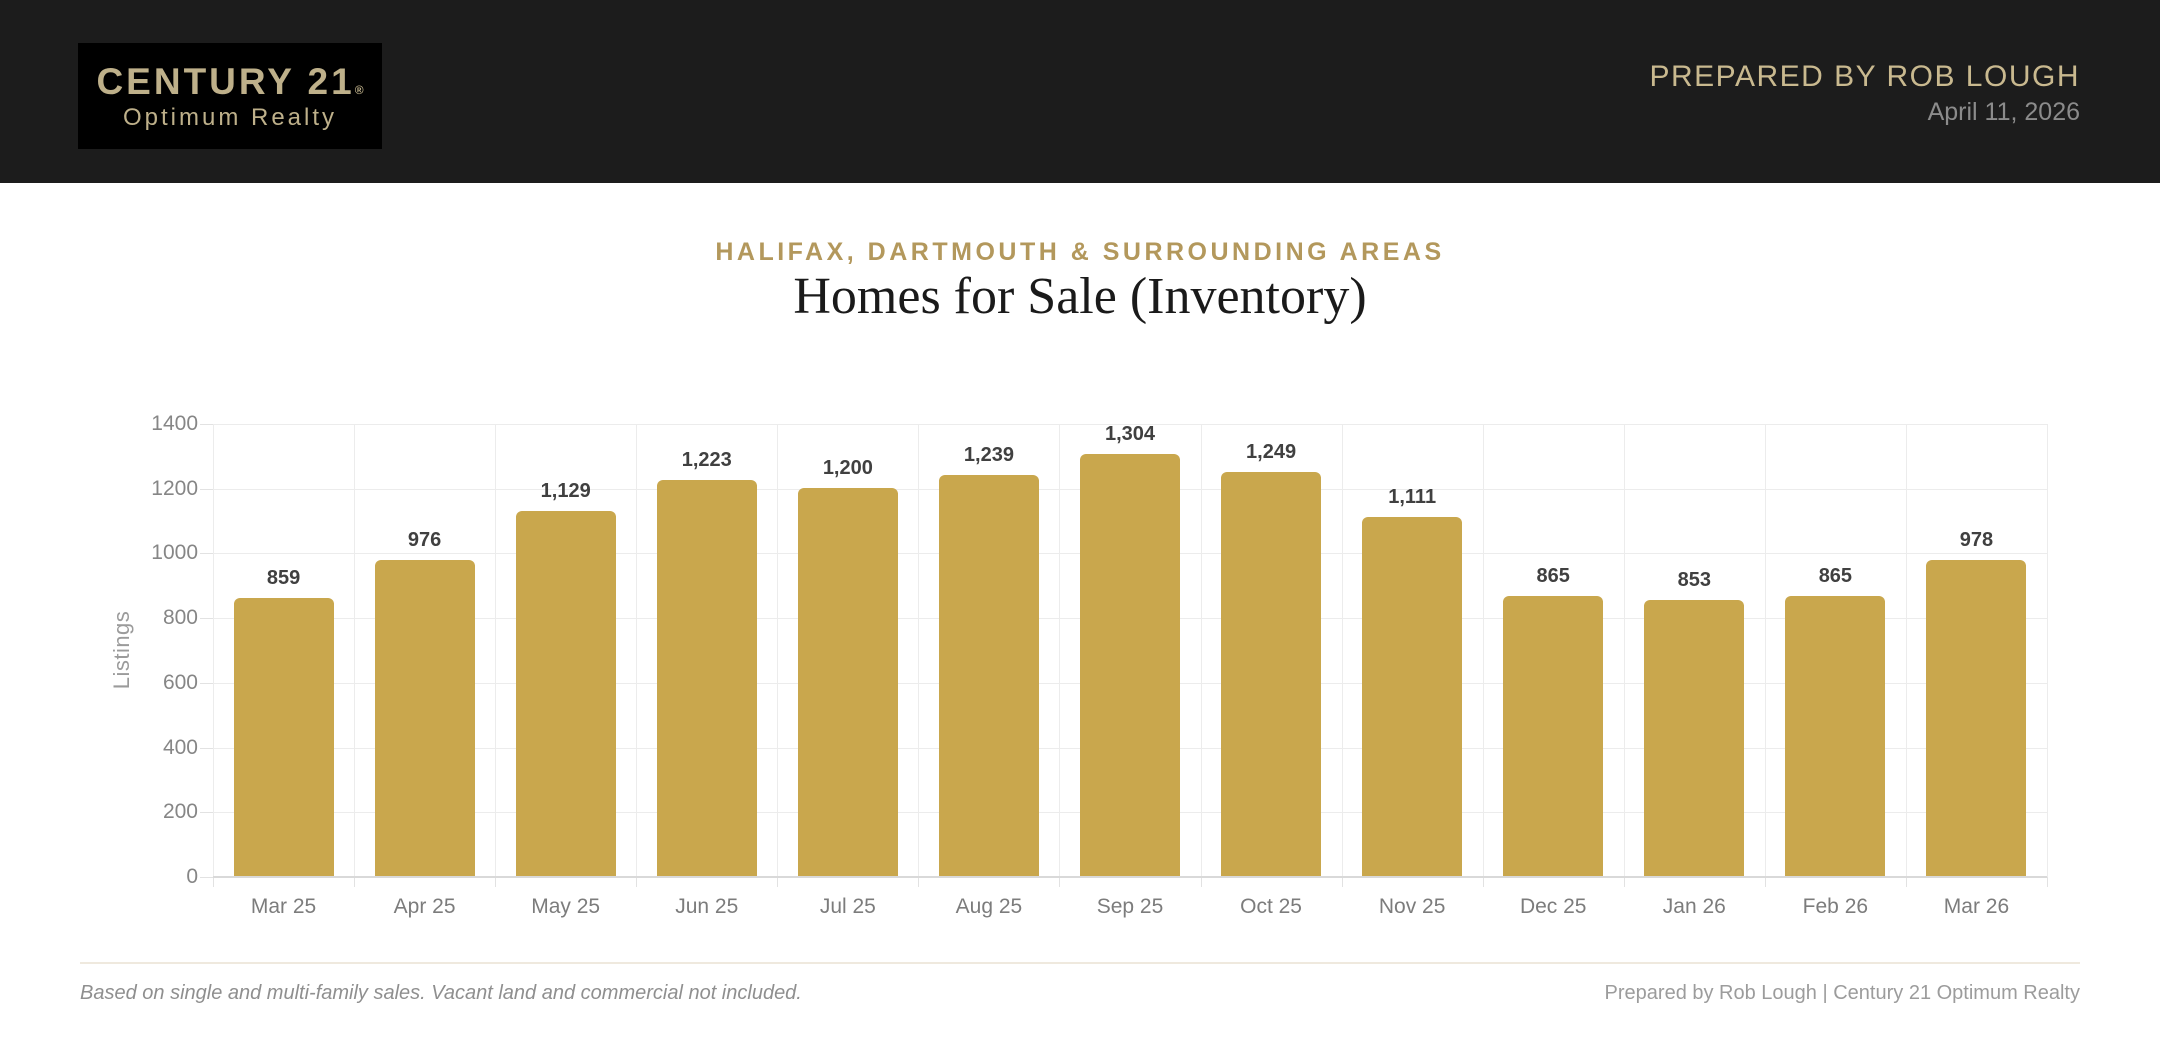 The image size is (2160, 1048). I want to click on bar-value-label: 976, so click(424, 540).